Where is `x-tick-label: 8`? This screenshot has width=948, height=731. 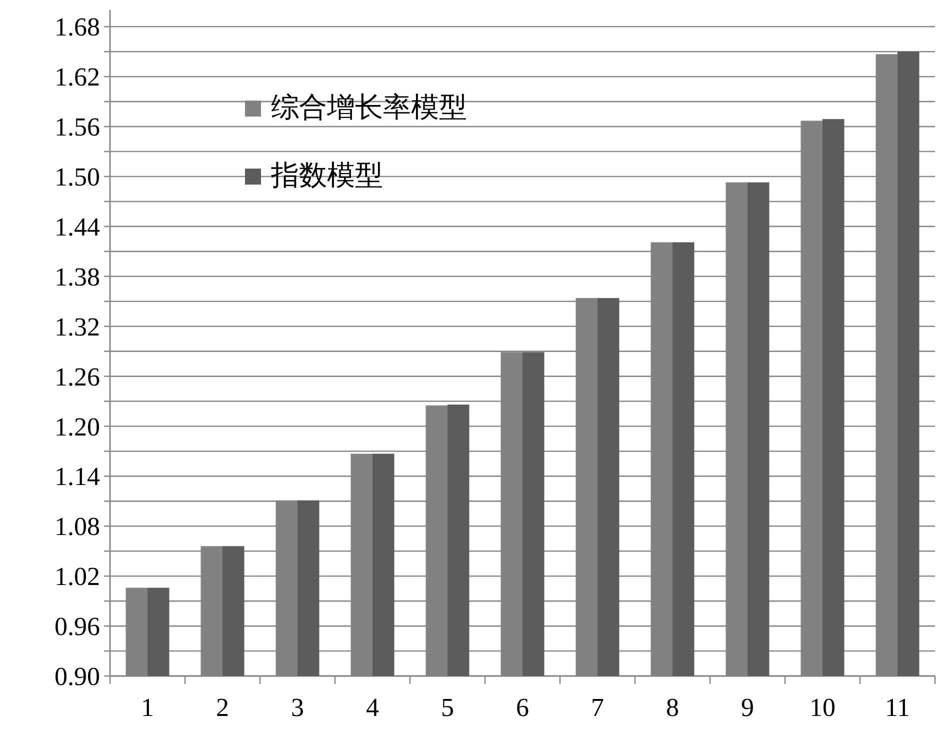 x-tick-label: 8 is located at coordinates (672, 707).